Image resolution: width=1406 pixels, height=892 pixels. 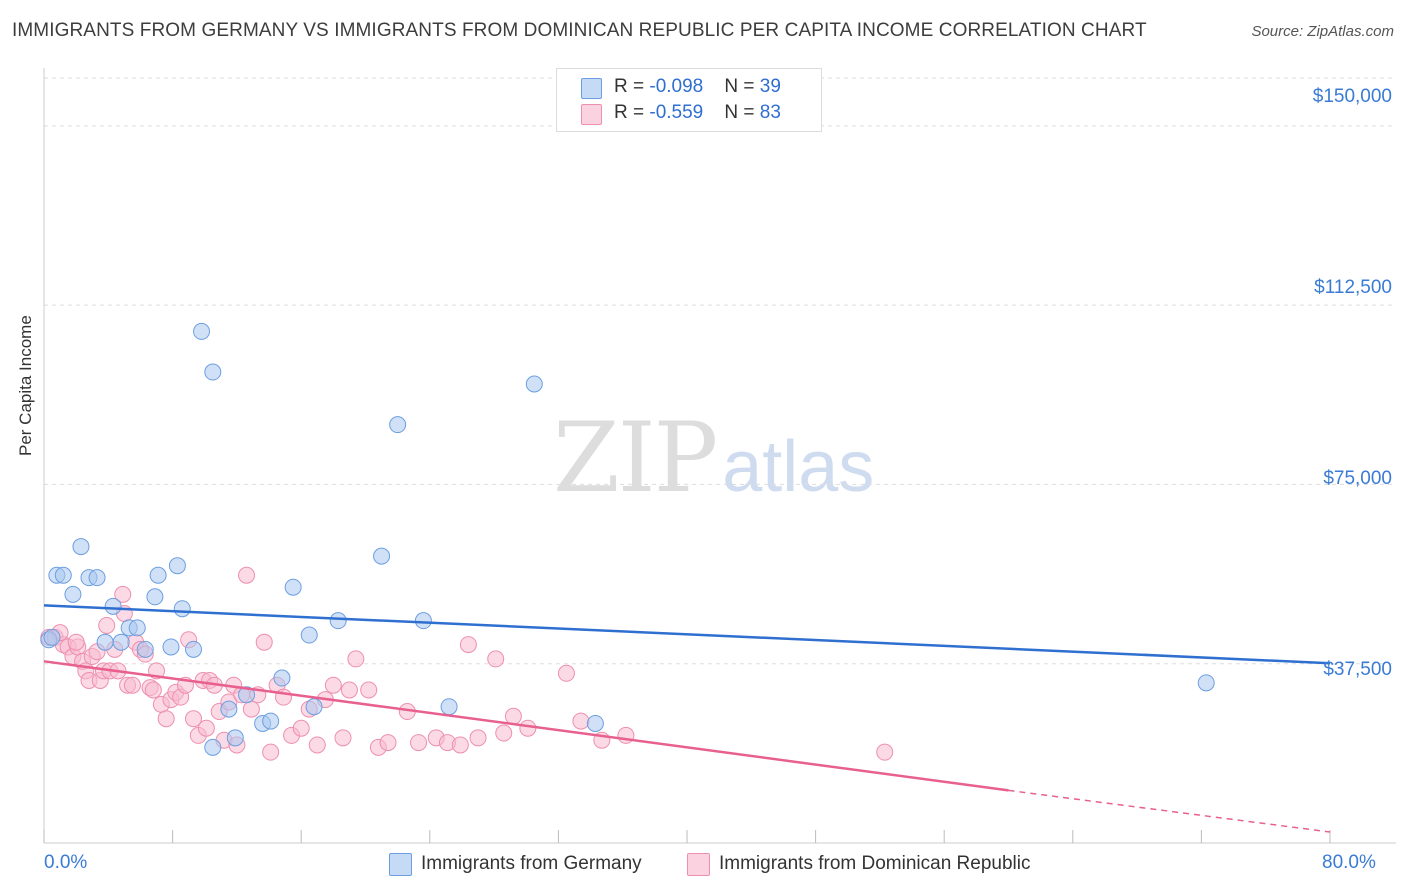 What do you see at coordinates (531, 863) in the screenshot?
I see `legend-label-germany: Immigrants from Germany` at bounding box center [531, 863].